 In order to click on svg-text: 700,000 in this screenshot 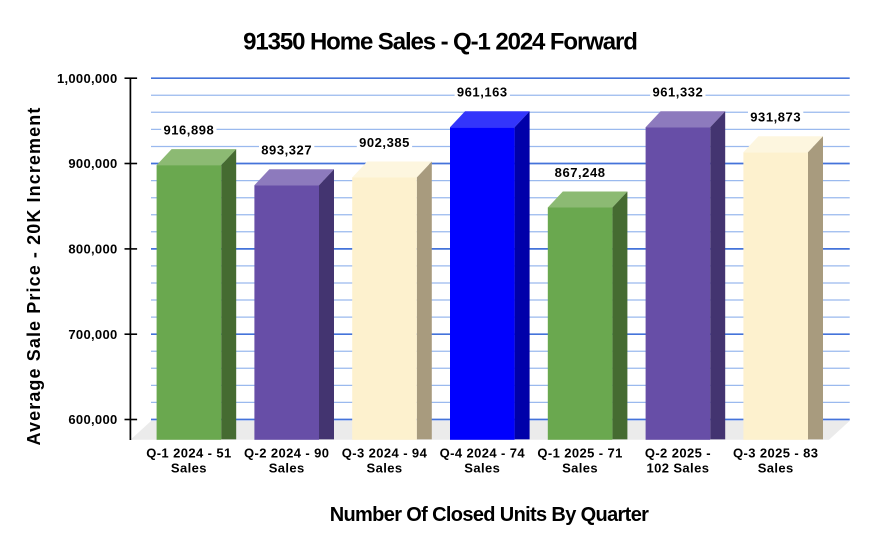, I will do `click(92, 334)`.